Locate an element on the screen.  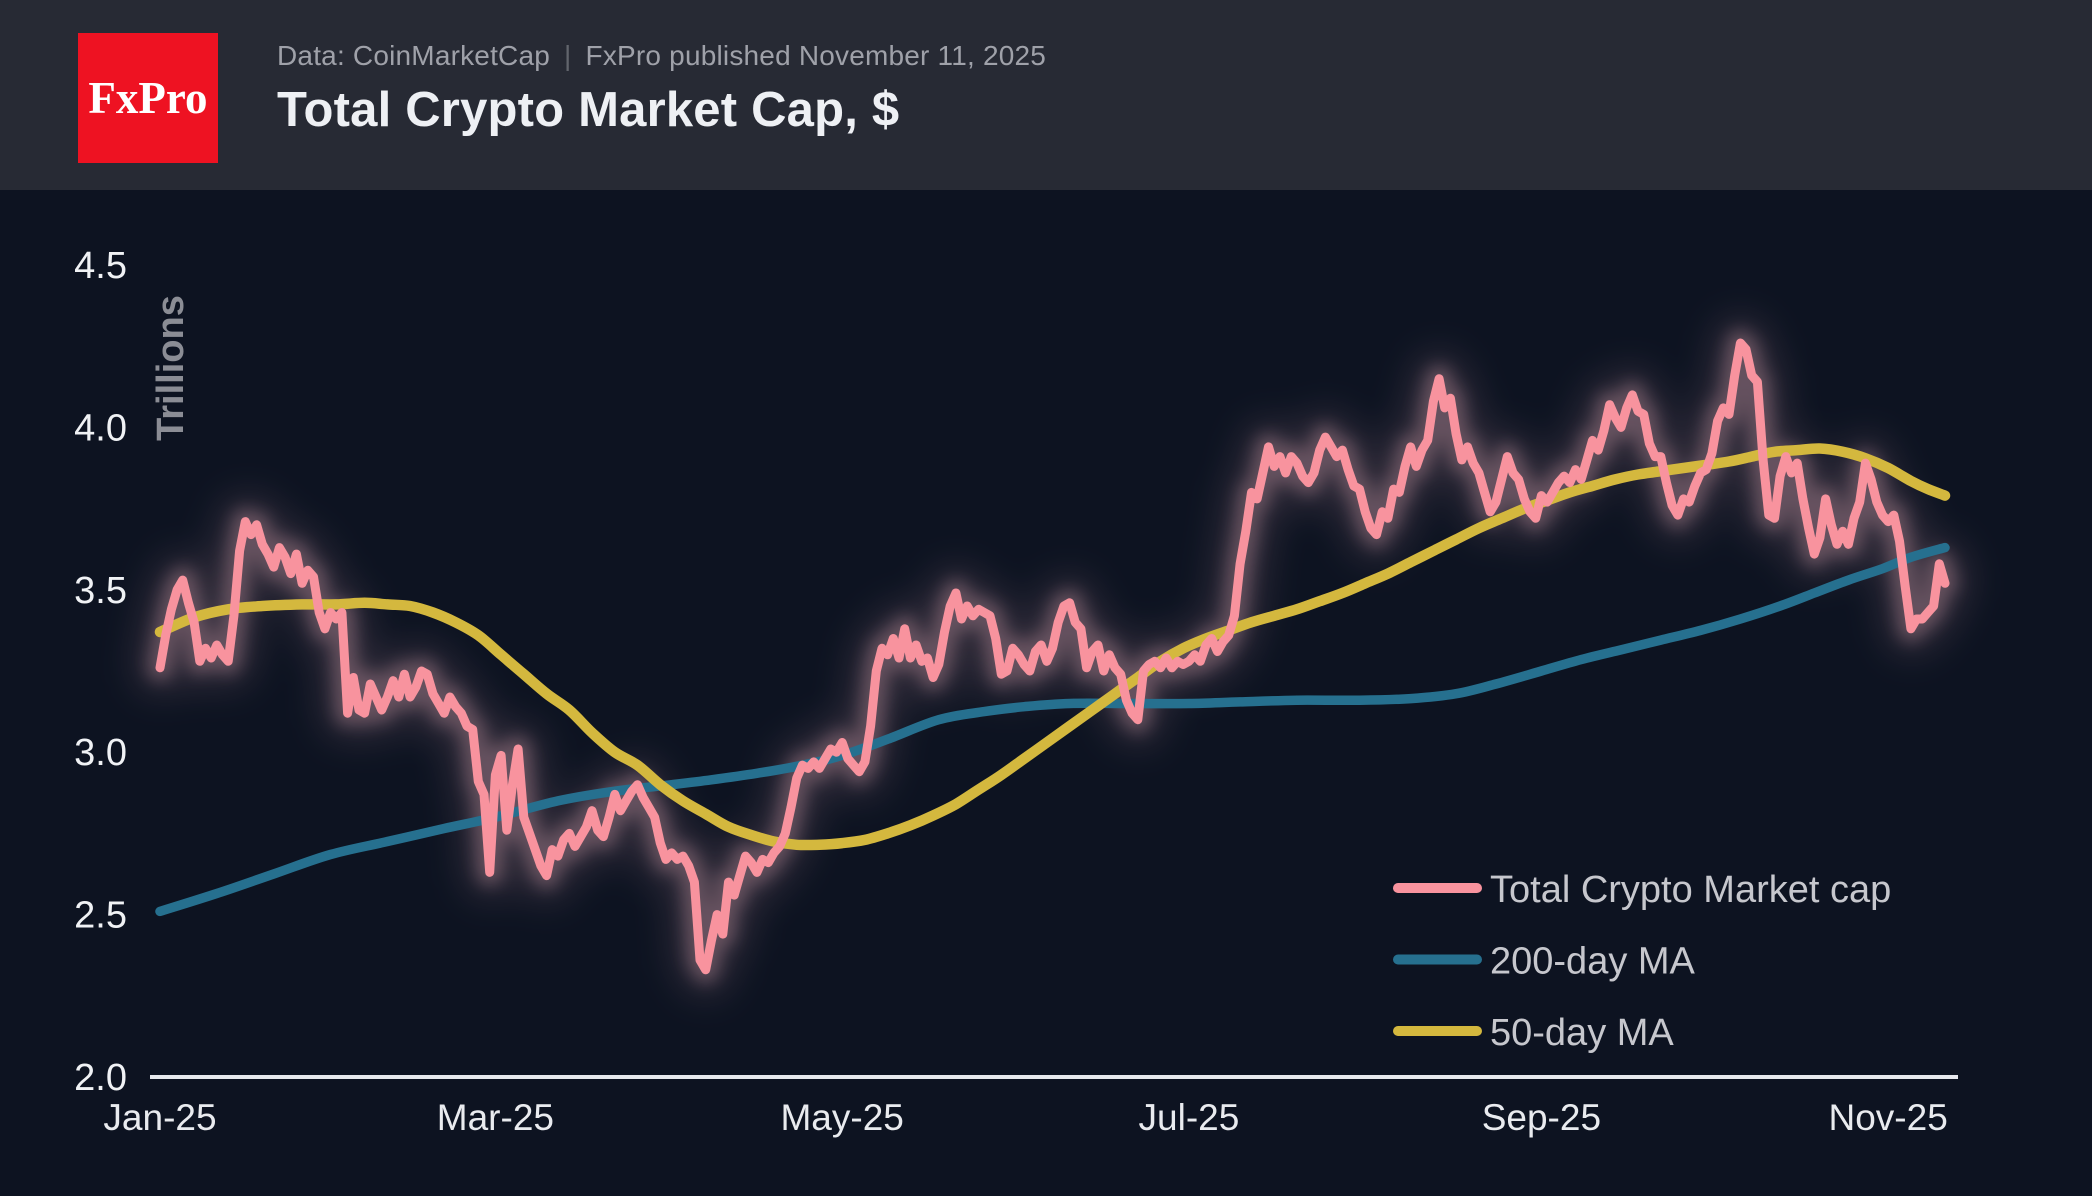
data-source-label: Data: CoinMarketCap is located at coordinates (414, 55).